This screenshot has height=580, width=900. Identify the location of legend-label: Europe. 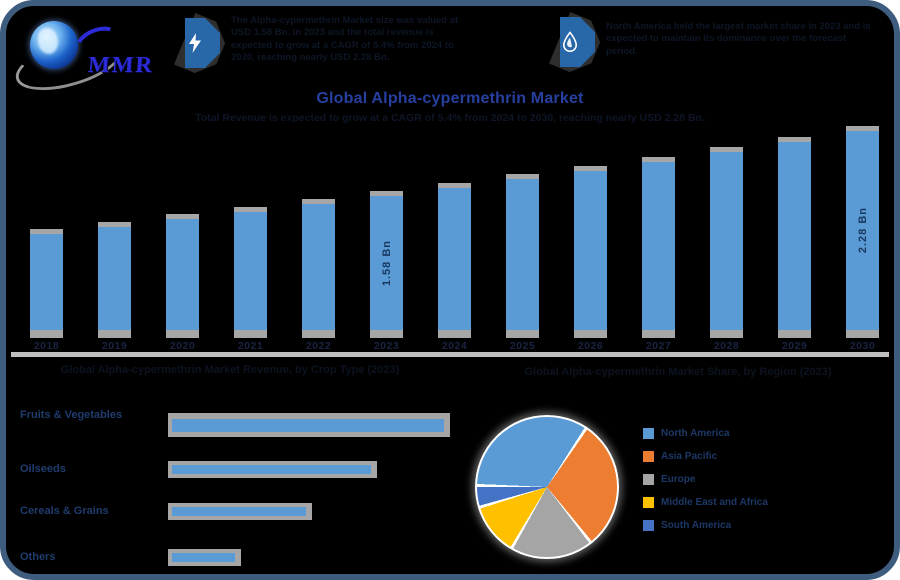
(678, 479).